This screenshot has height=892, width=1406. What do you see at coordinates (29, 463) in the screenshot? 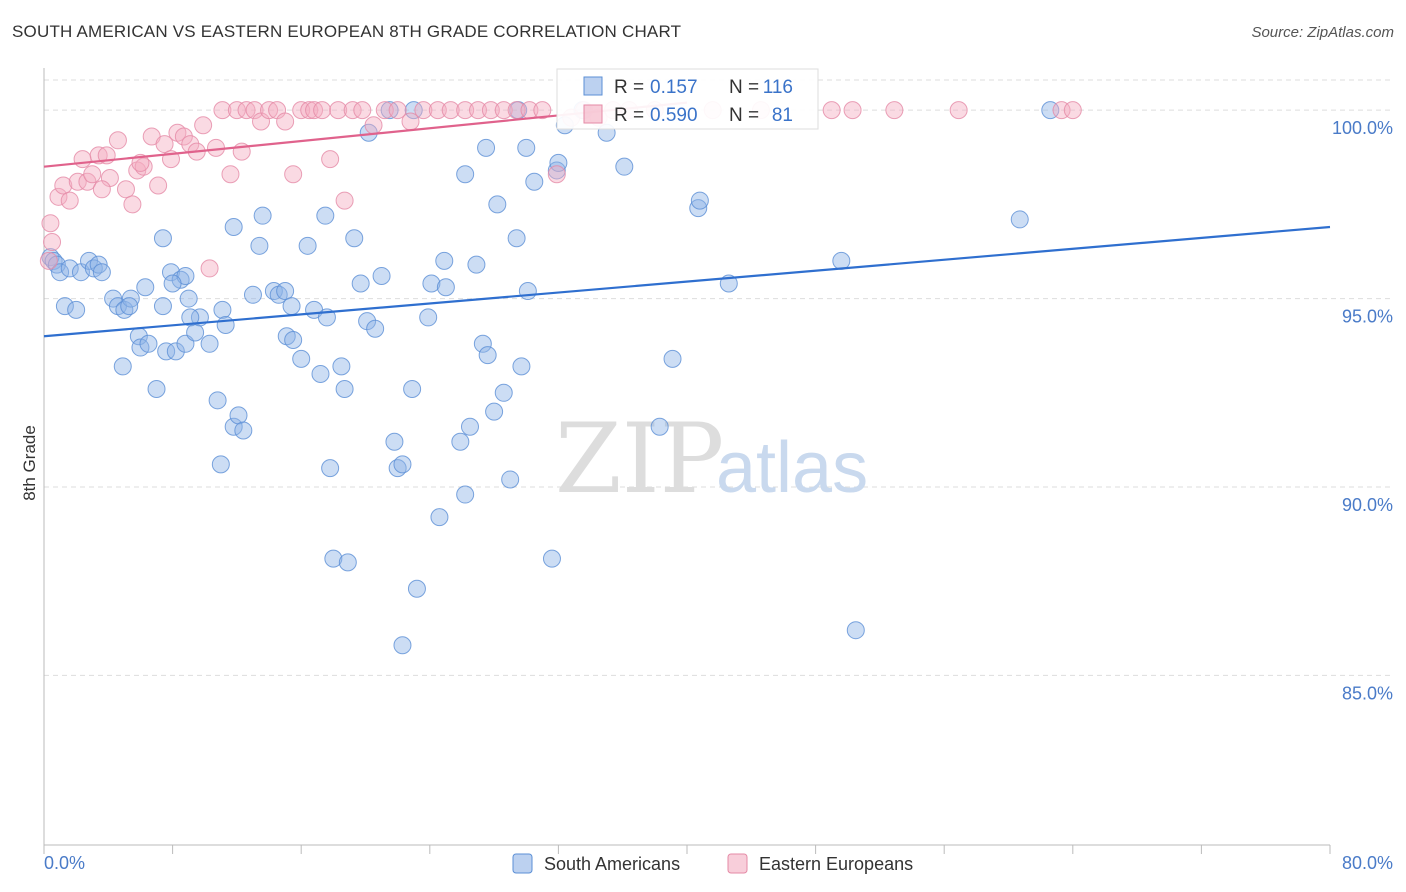
I see `y-axis-label: 8th Grade` at bounding box center [29, 463].